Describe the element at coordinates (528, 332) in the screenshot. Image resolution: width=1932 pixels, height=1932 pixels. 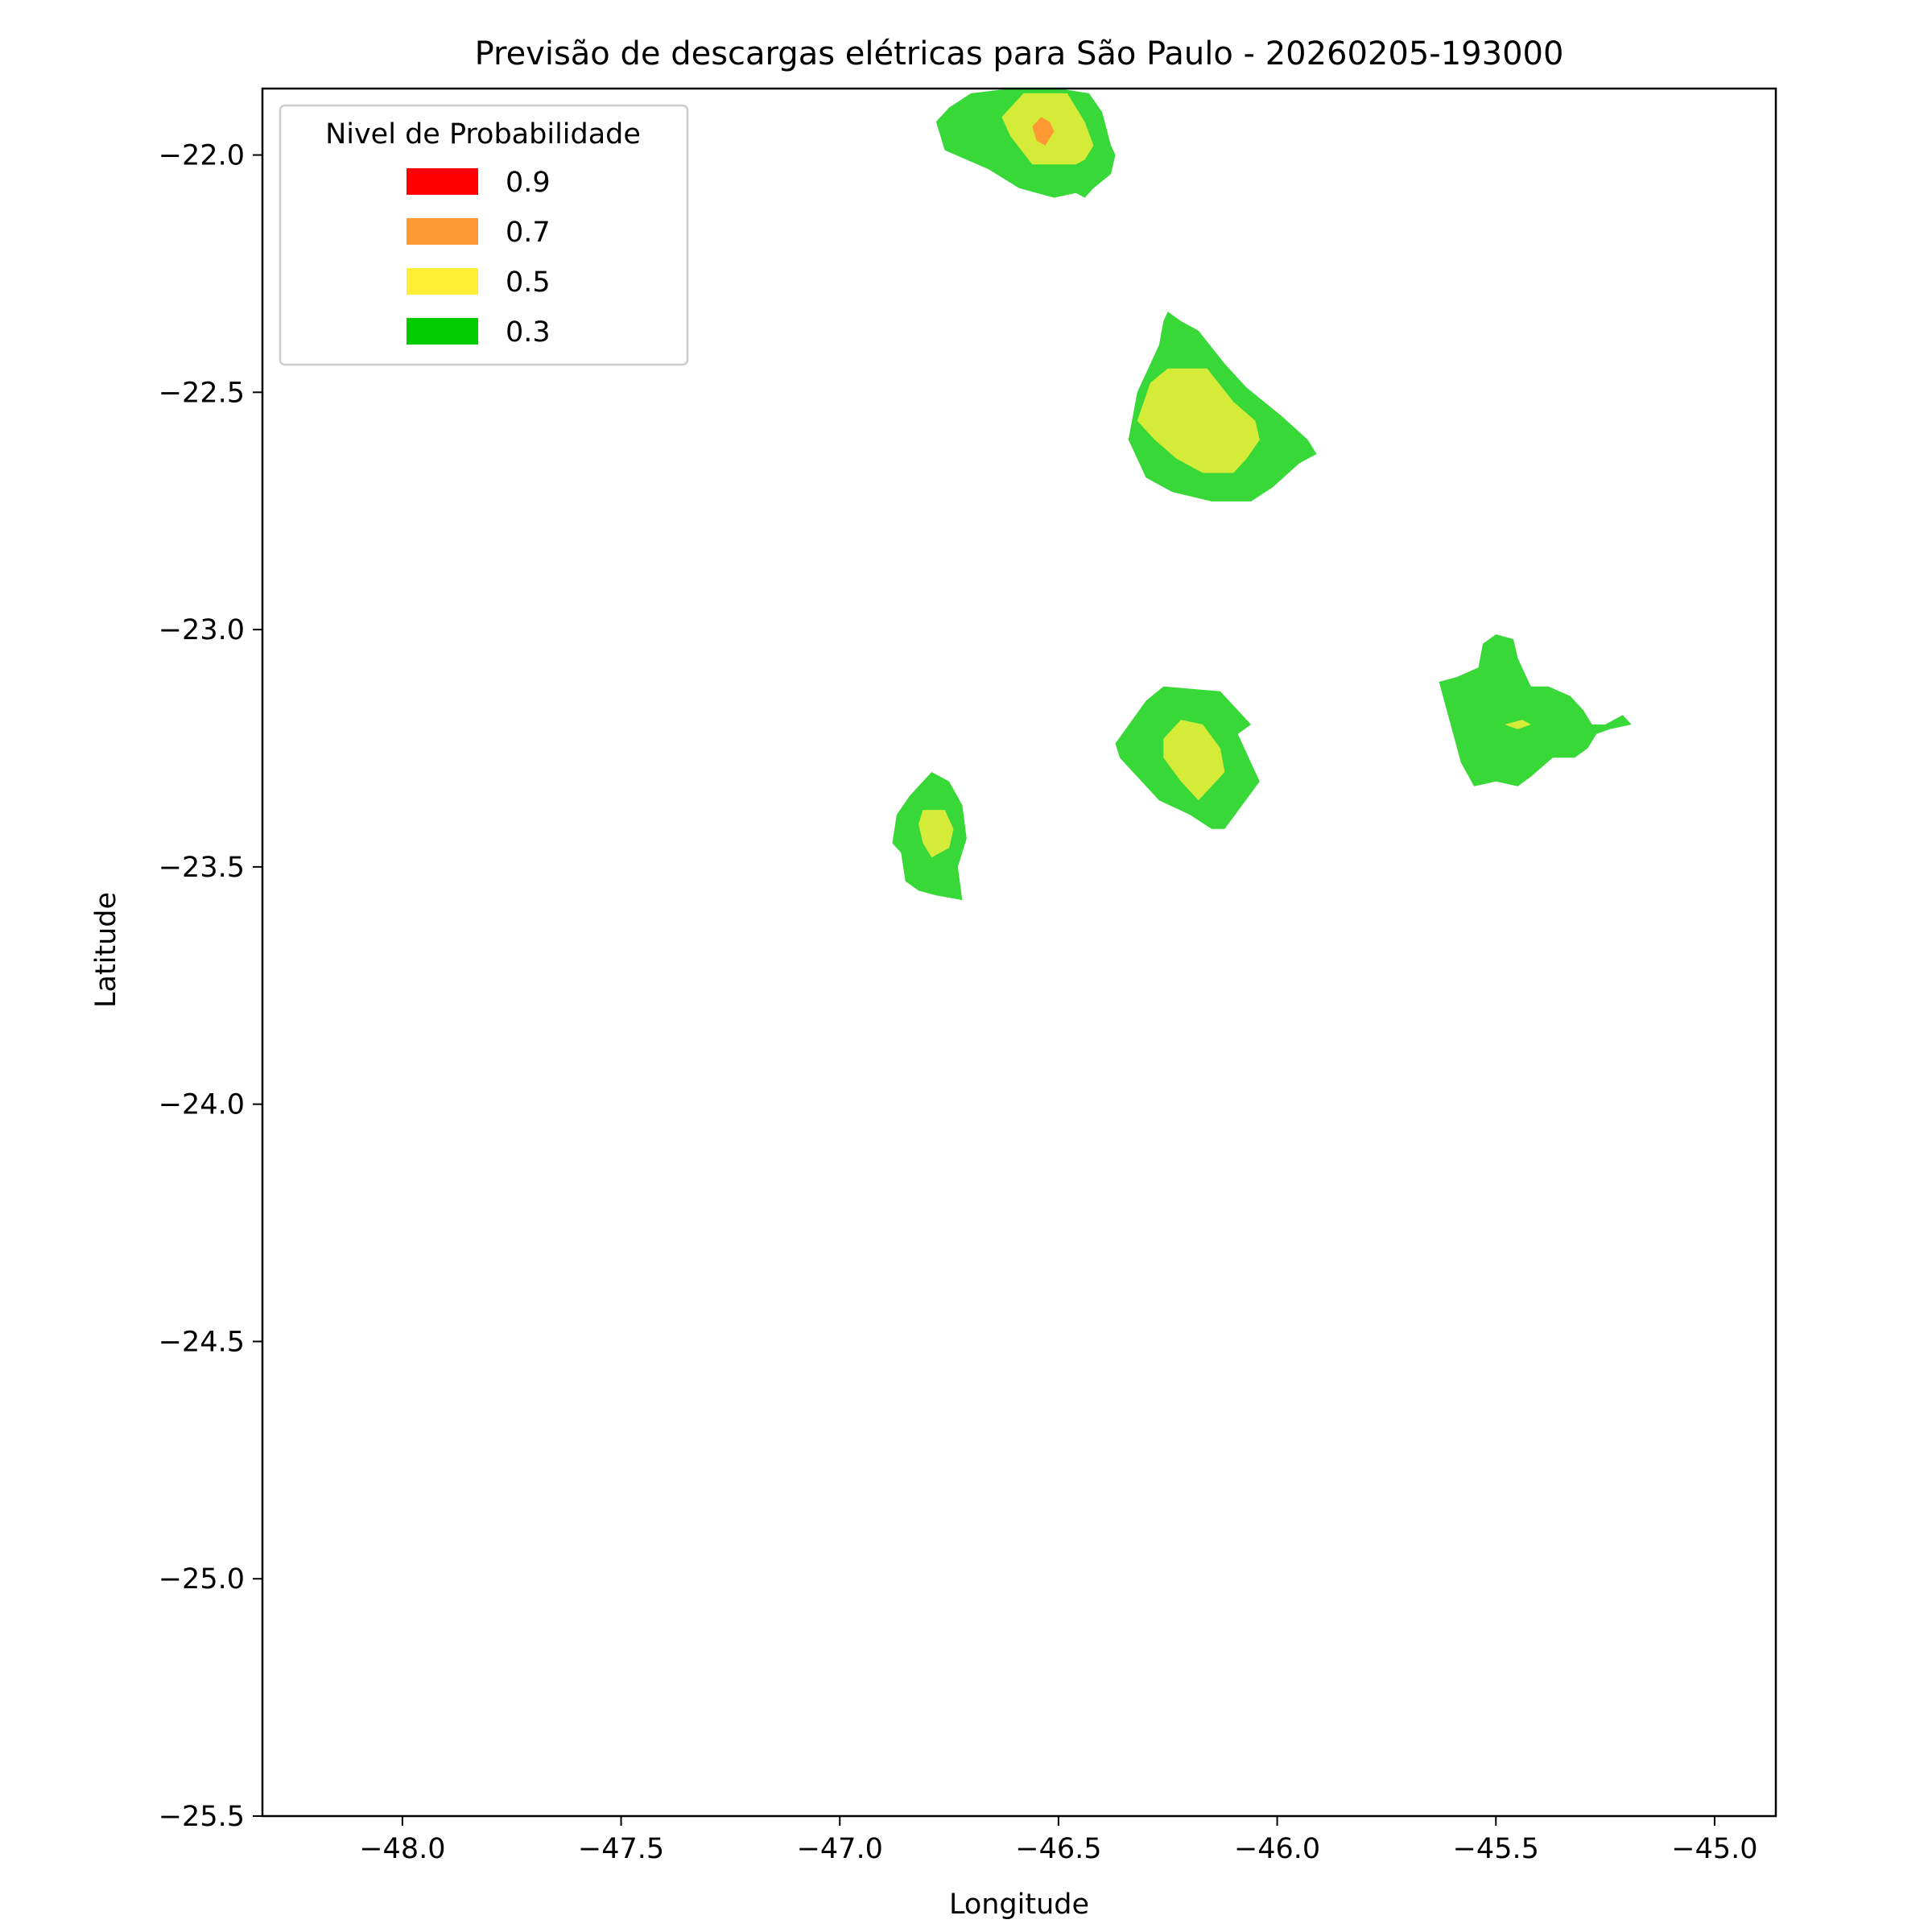
I see `legend-label: 0.3` at that location.